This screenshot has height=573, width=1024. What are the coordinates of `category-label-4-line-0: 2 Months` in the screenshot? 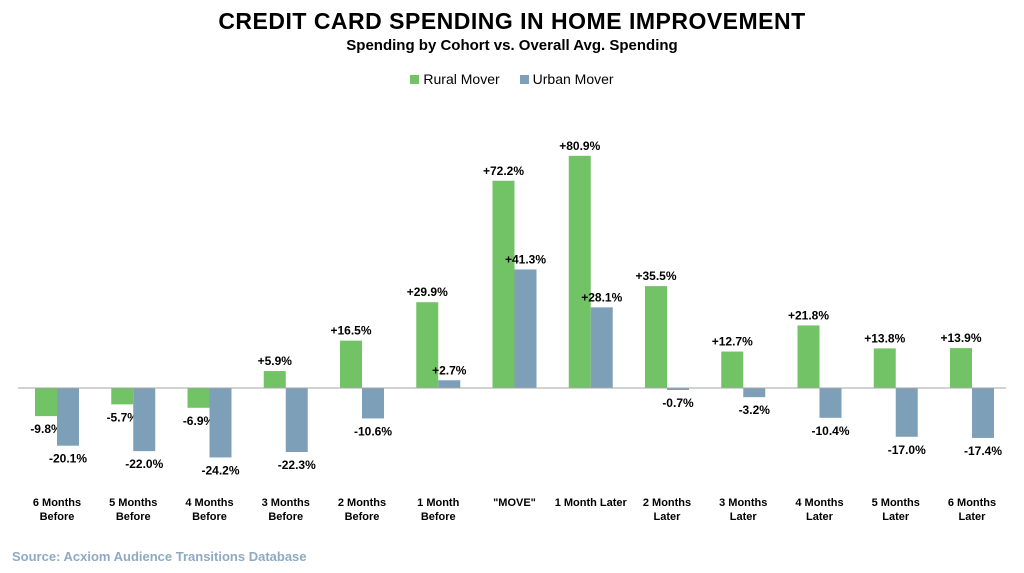 It's located at (362, 503).